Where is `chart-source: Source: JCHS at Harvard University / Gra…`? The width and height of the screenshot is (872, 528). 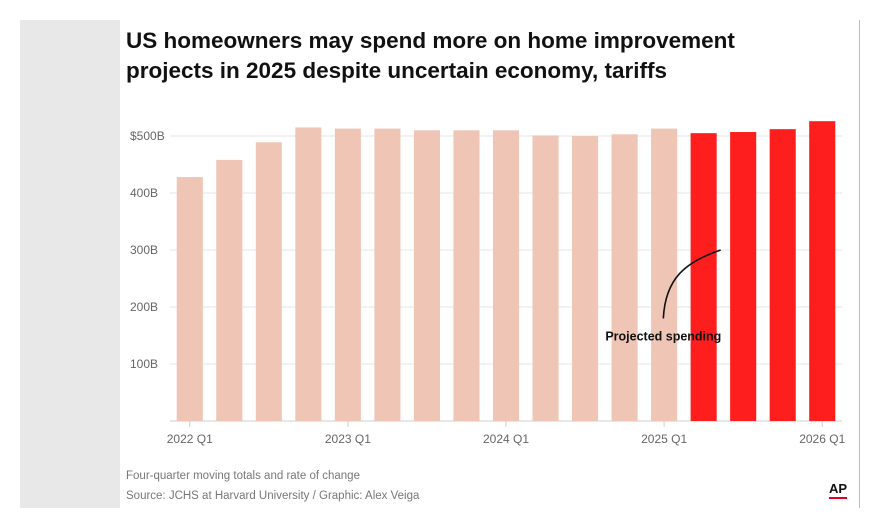 chart-source: Source: JCHS at Harvard University / Gra… is located at coordinates (273, 496).